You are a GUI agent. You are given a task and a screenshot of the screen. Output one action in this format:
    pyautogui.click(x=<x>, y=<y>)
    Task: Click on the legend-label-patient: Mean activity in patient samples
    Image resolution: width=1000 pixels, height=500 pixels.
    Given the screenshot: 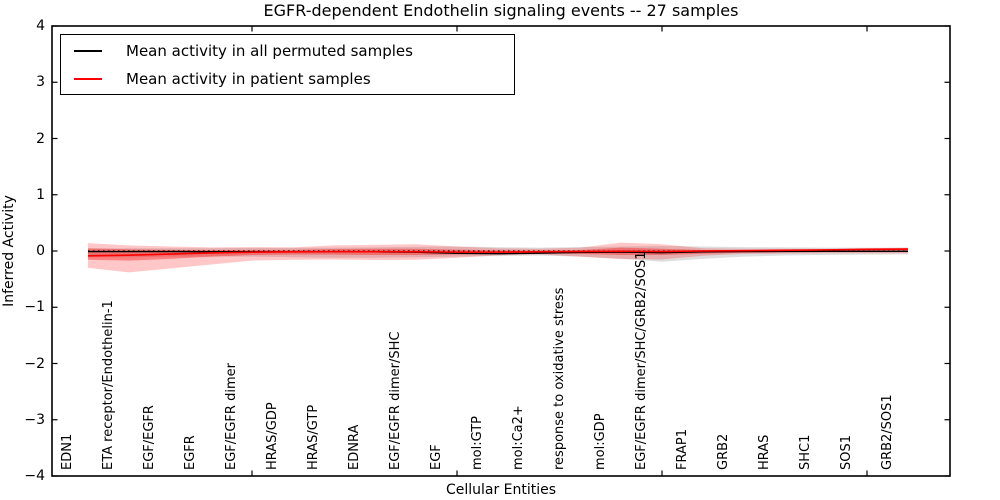 What is the action you would take?
    pyautogui.click(x=248, y=78)
    